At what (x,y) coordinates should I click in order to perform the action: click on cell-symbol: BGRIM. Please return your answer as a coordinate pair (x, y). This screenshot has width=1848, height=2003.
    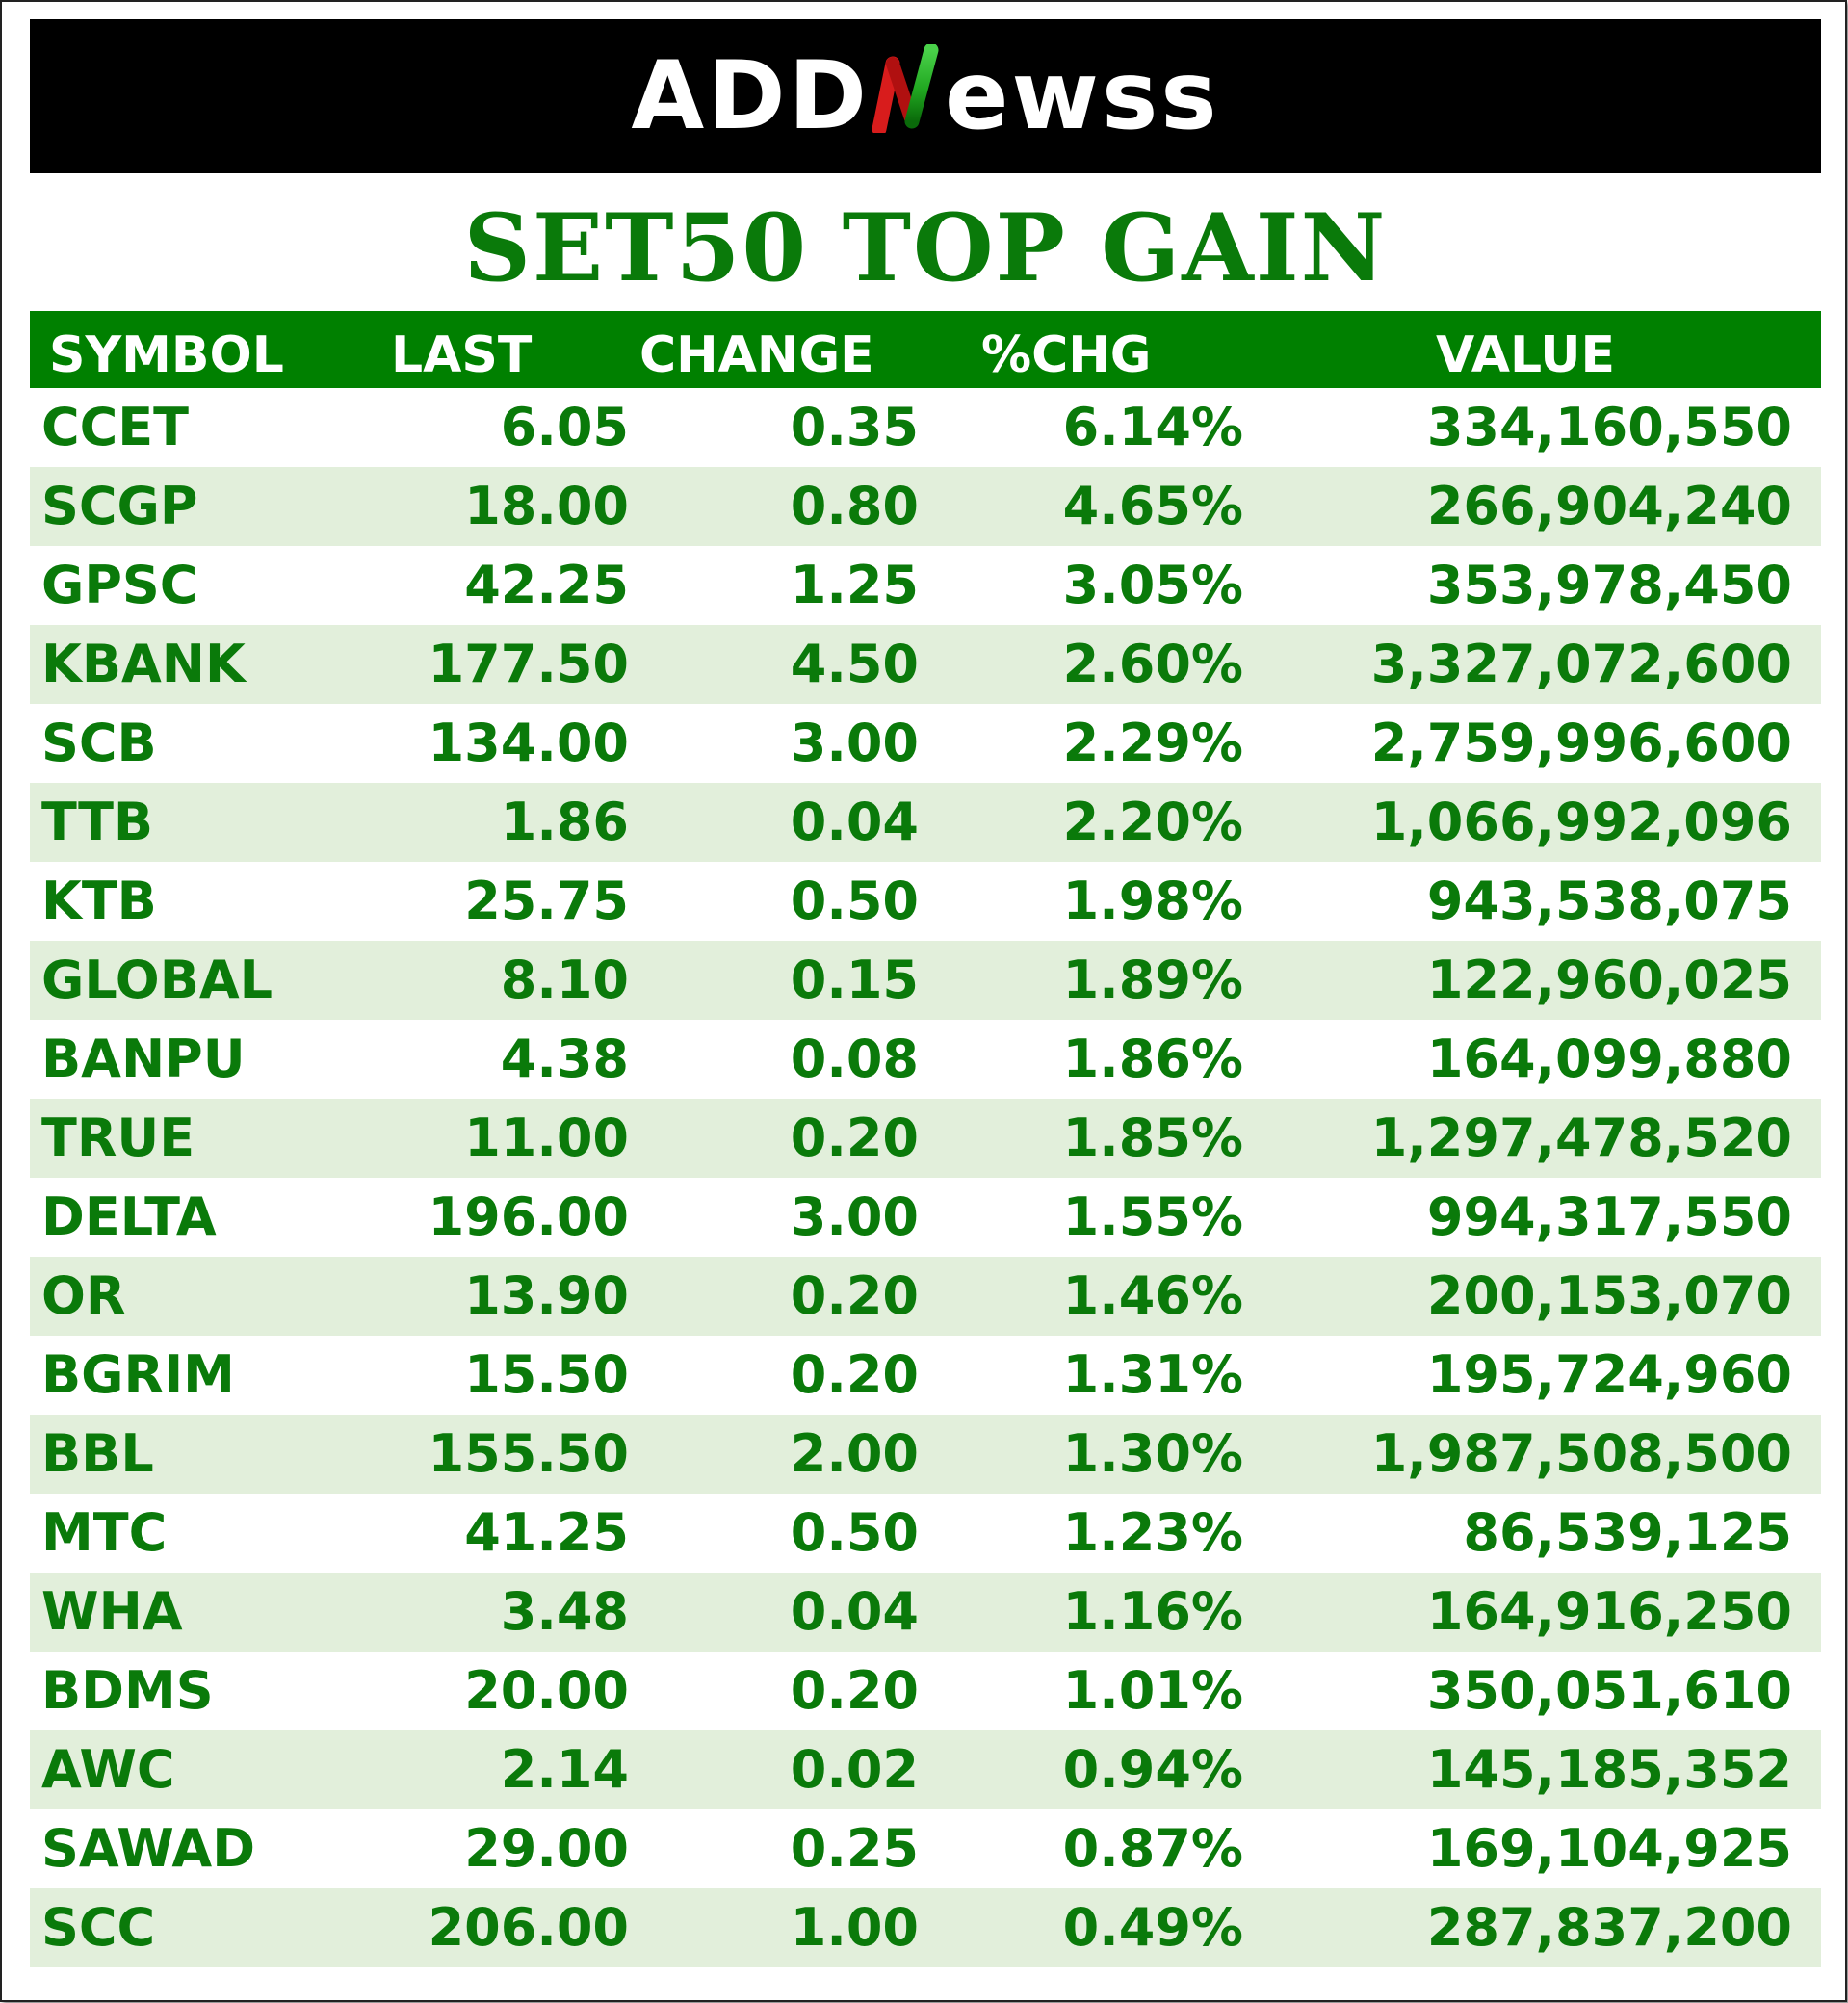
    Looking at the image, I should click on (138, 1374).